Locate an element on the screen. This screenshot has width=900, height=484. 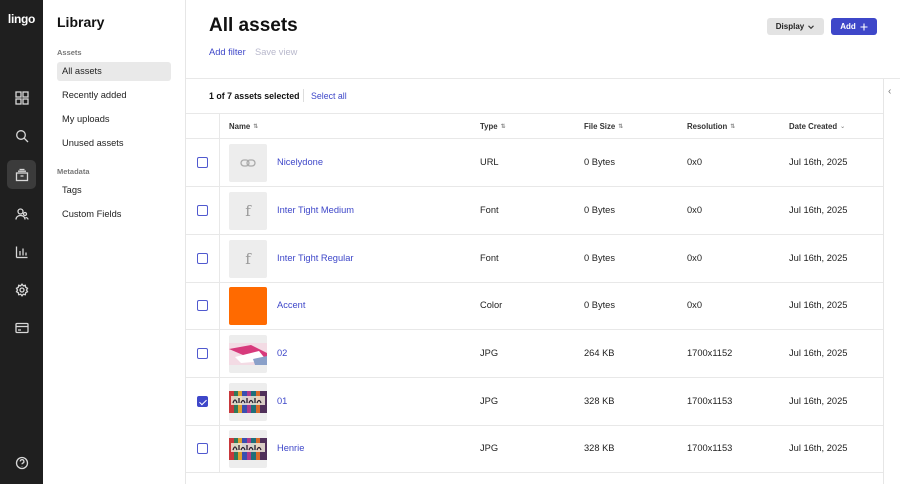
add-button: Add is located at coordinates (854, 26).